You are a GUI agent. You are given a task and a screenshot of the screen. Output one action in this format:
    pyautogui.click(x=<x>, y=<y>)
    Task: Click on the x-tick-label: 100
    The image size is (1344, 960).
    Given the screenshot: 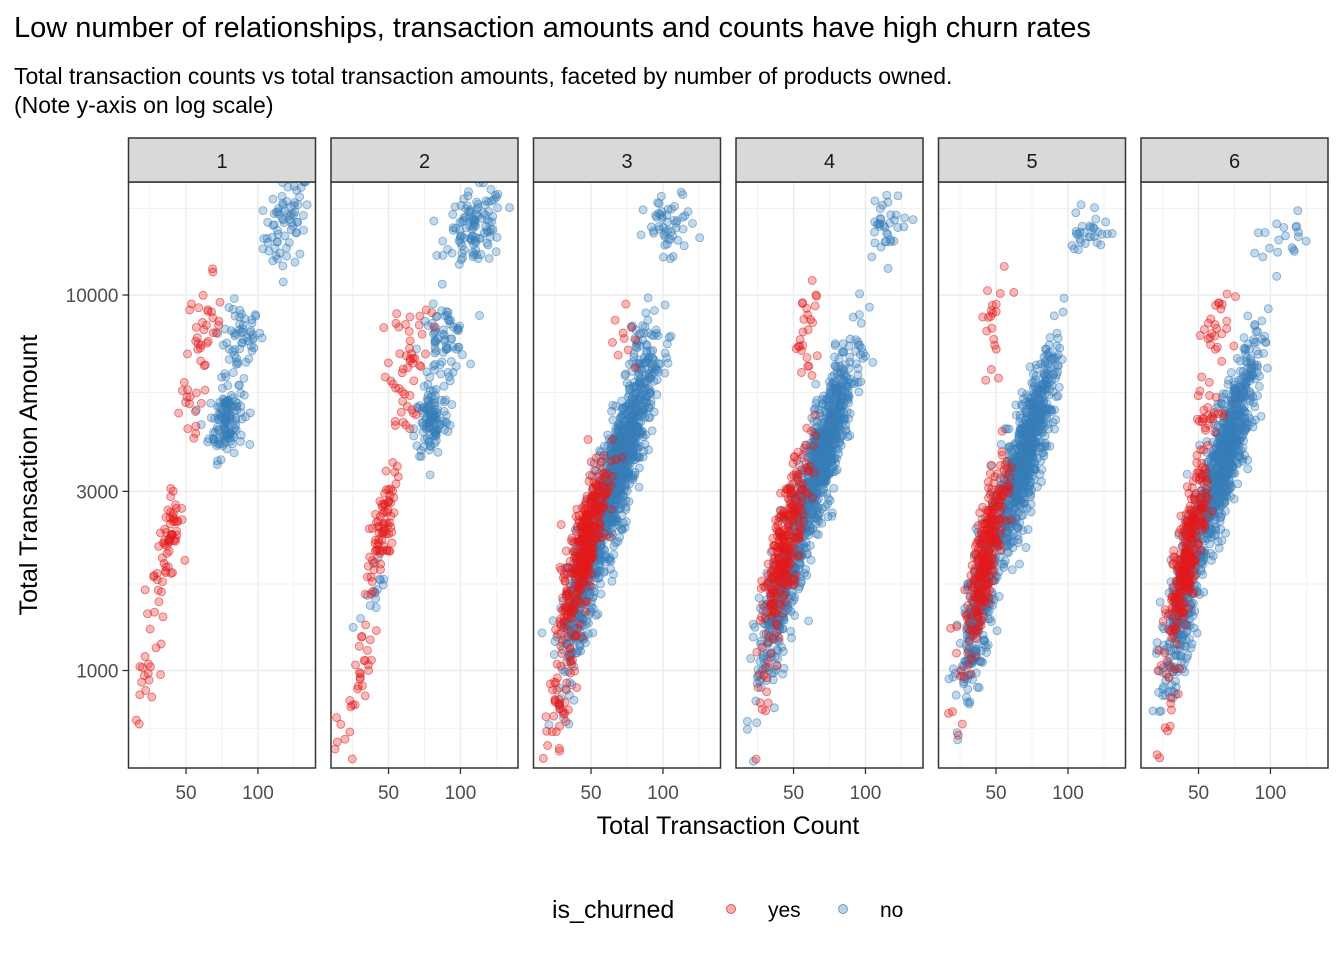 What is the action you would take?
    pyautogui.click(x=663, y=793)
    